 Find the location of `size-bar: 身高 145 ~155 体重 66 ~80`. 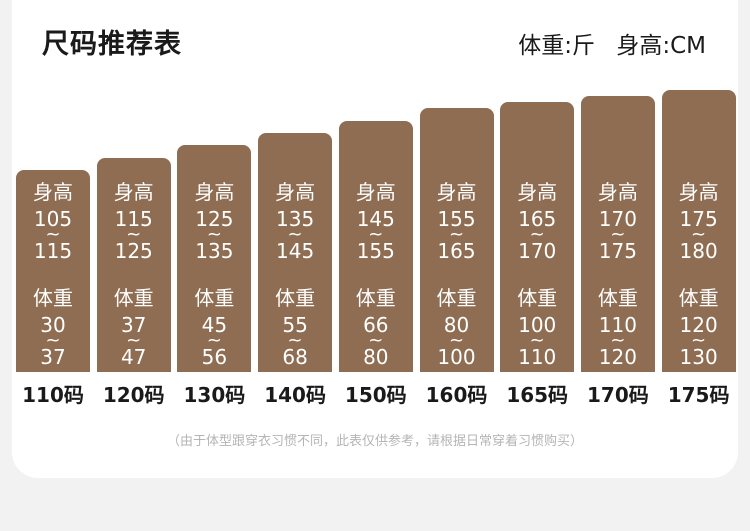

size-bar: 身高 145 ~155 体重 66 ~80 is located at coordinates (375, 246).